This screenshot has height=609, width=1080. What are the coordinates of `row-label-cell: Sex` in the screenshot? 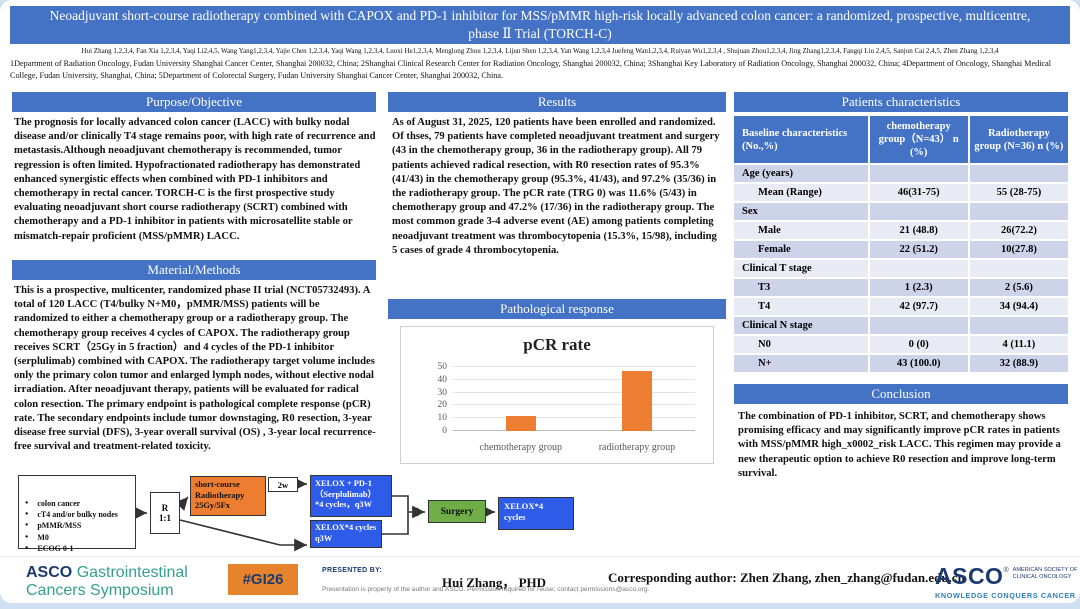 It's located at (801, 211).